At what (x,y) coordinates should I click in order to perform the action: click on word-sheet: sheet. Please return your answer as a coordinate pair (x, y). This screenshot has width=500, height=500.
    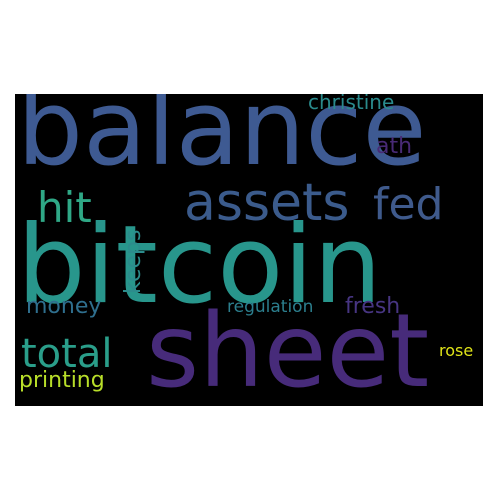
    Looking at the image, I should click on (288, 349).